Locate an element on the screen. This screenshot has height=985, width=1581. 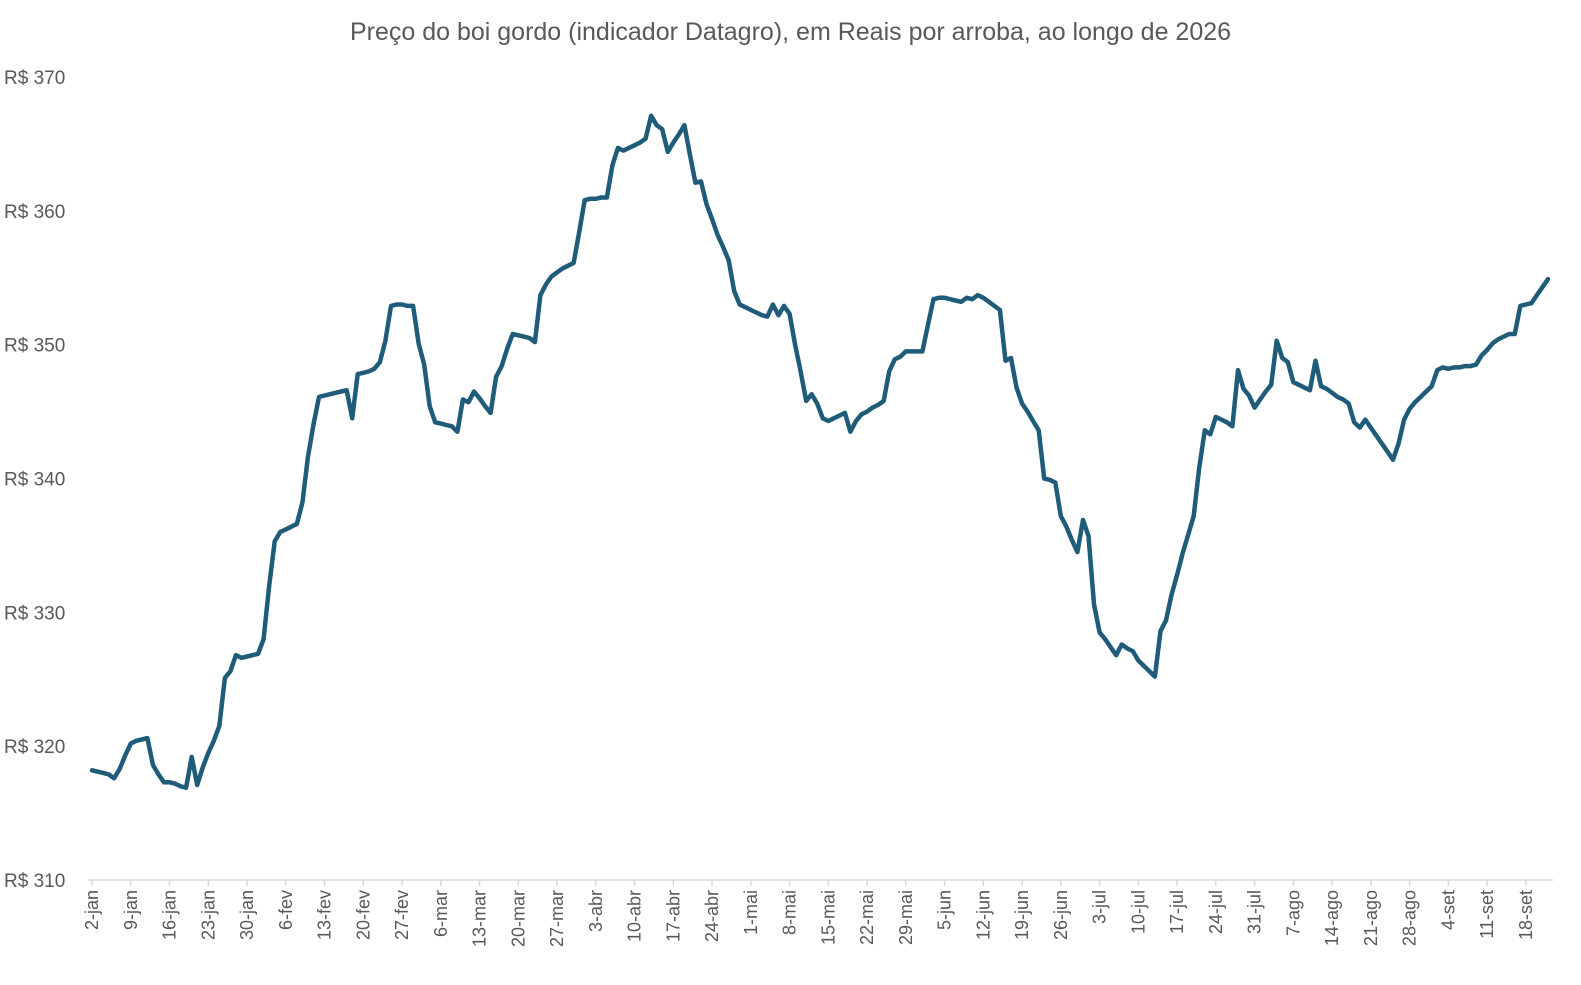
x-tick-label: 27-fev is located at coordinates (402, 915).